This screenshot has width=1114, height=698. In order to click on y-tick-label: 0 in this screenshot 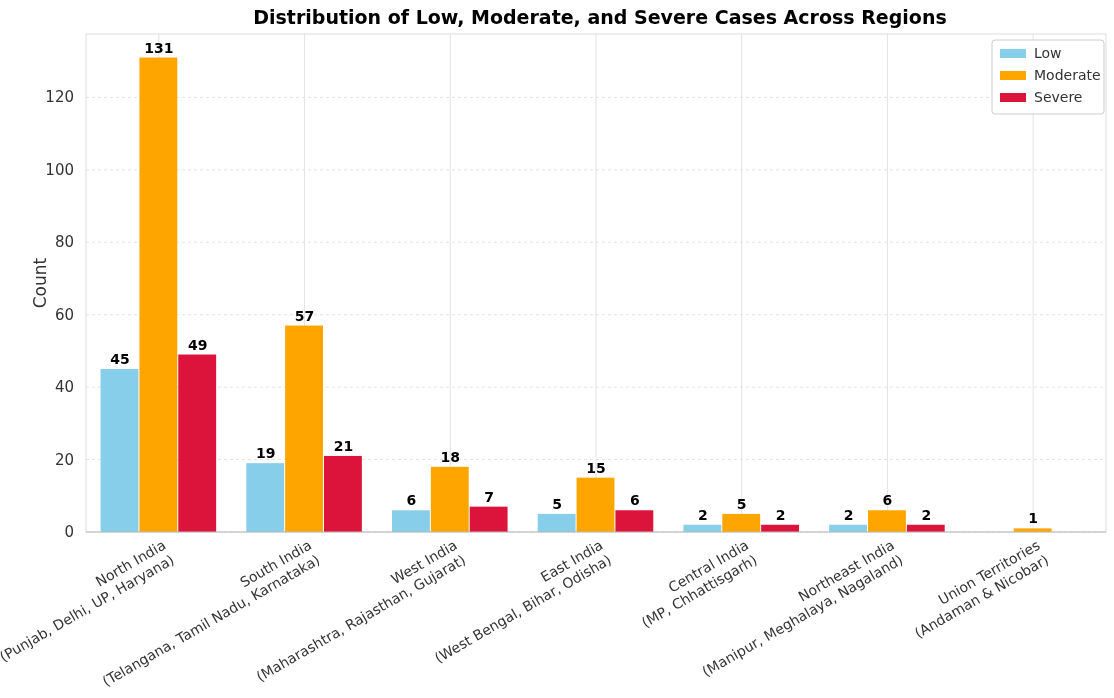, I will do `click(69, 532)`.